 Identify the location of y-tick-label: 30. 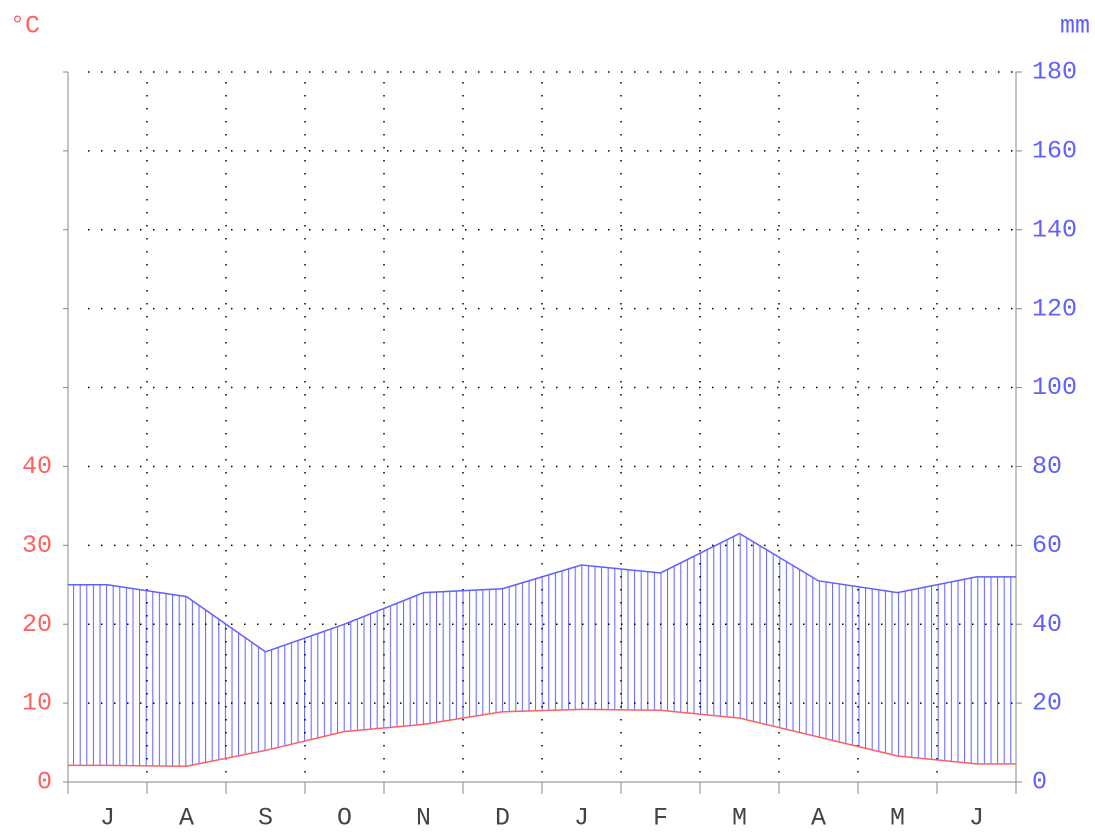
(37, 545).